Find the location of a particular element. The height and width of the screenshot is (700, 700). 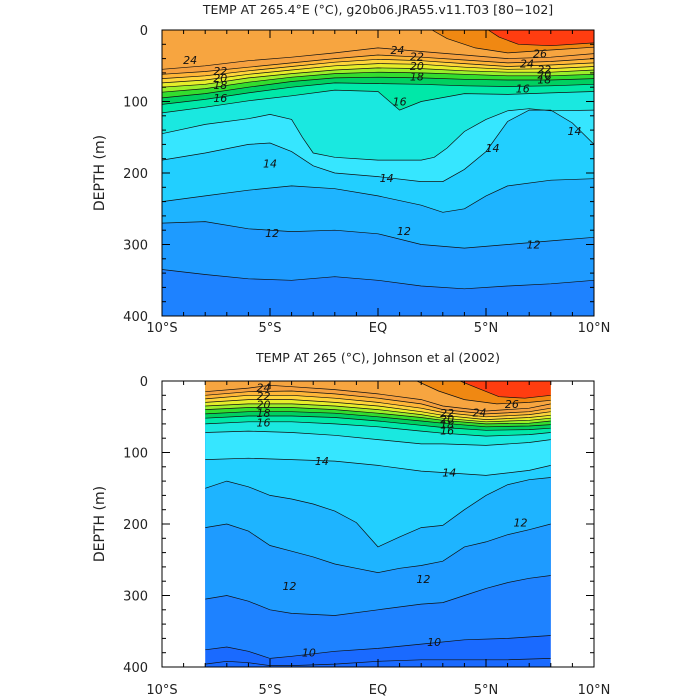

chart-title: TEMP AT 265 (°C), Johnson et al (2002) is located at coordinates (377, 357).